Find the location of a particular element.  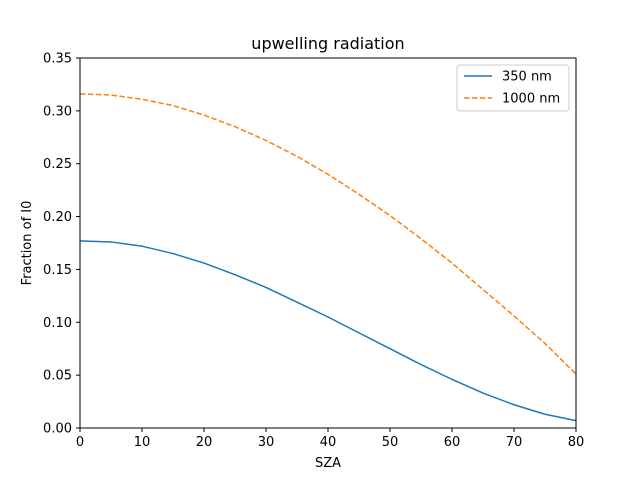

legend-label-1: 1000 nm is located at coordinates (531, 99).